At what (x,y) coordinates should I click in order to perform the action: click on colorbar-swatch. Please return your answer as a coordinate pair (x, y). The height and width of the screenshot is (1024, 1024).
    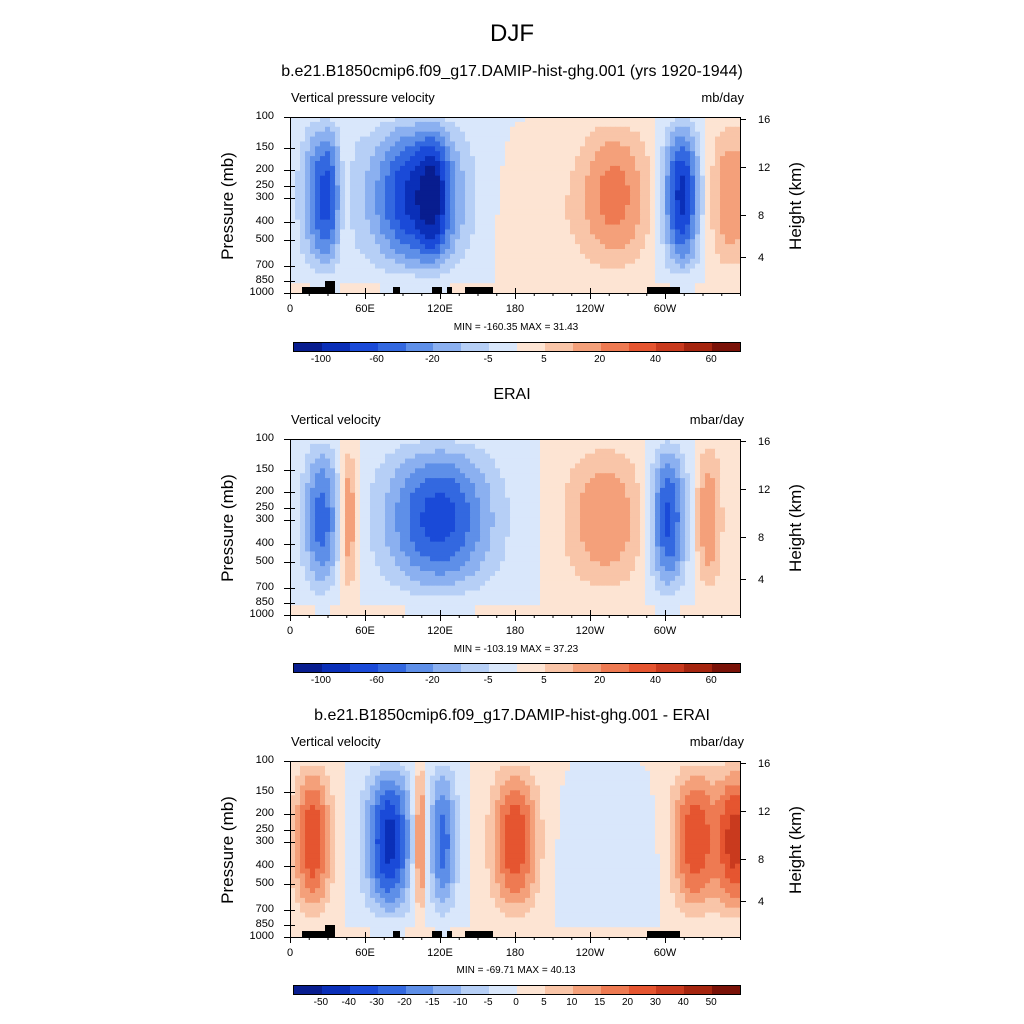
    Looking at the image, I should click on (363, 347).